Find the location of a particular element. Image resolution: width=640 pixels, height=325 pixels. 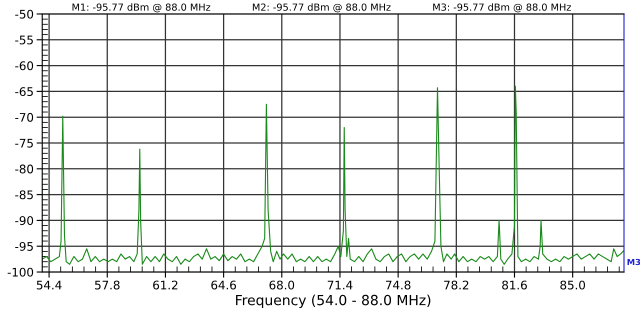

x-tick-label: 57.8 is located at coordinates (107, 285).